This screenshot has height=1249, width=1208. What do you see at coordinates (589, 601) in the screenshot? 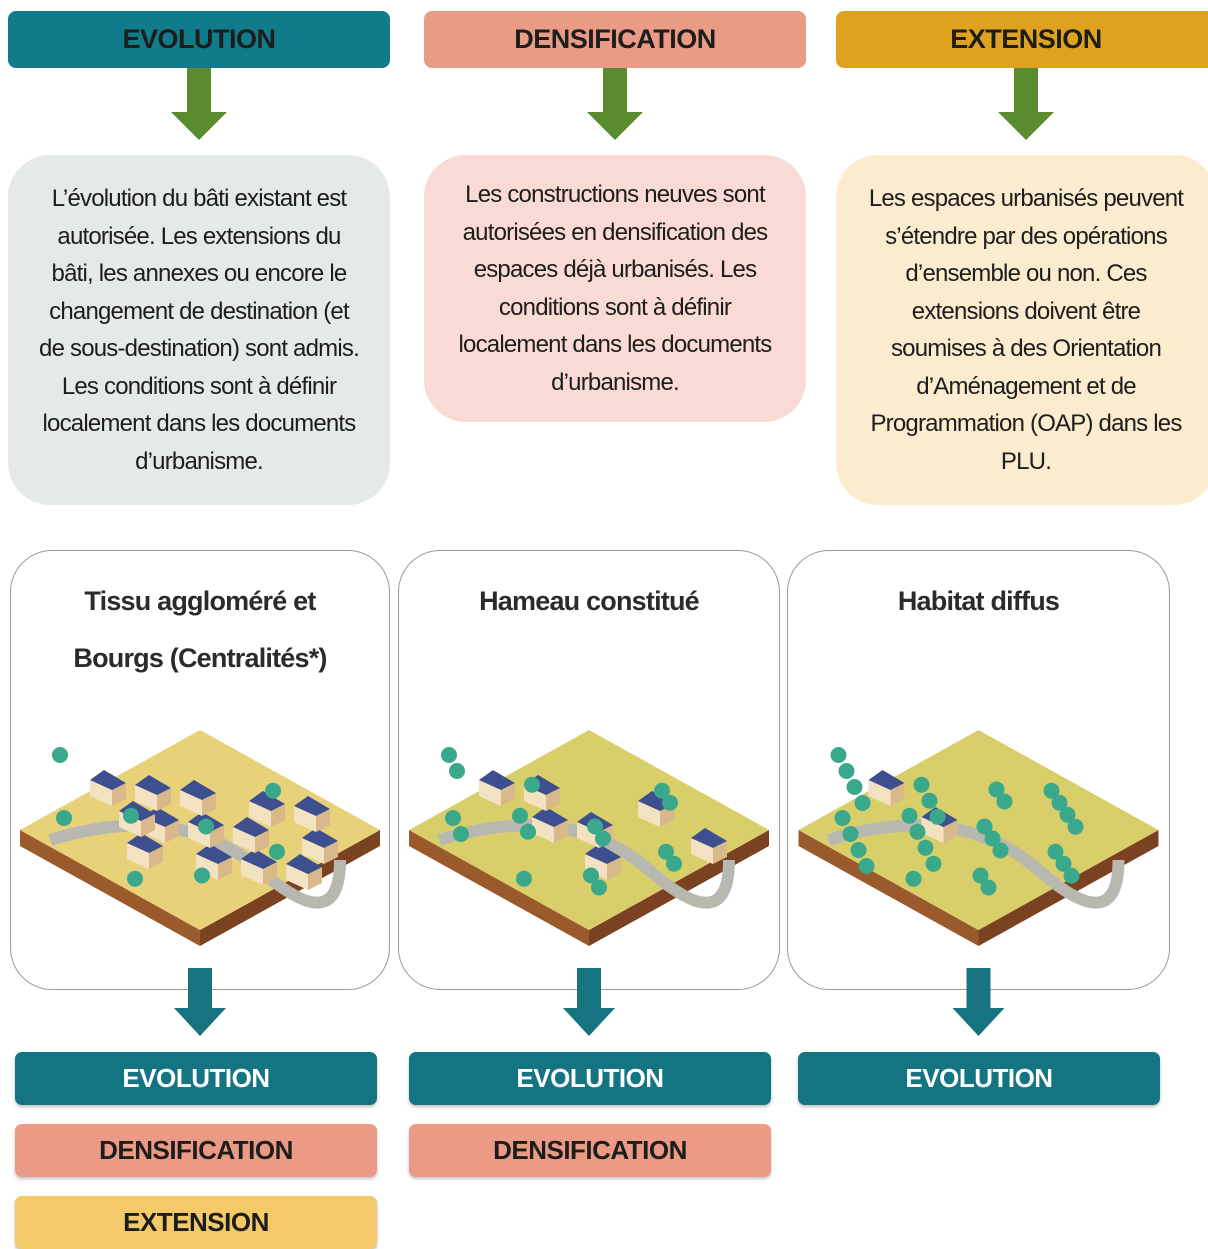
I see `panel-title: Hameau constitué` at bounding box center [589, 601].